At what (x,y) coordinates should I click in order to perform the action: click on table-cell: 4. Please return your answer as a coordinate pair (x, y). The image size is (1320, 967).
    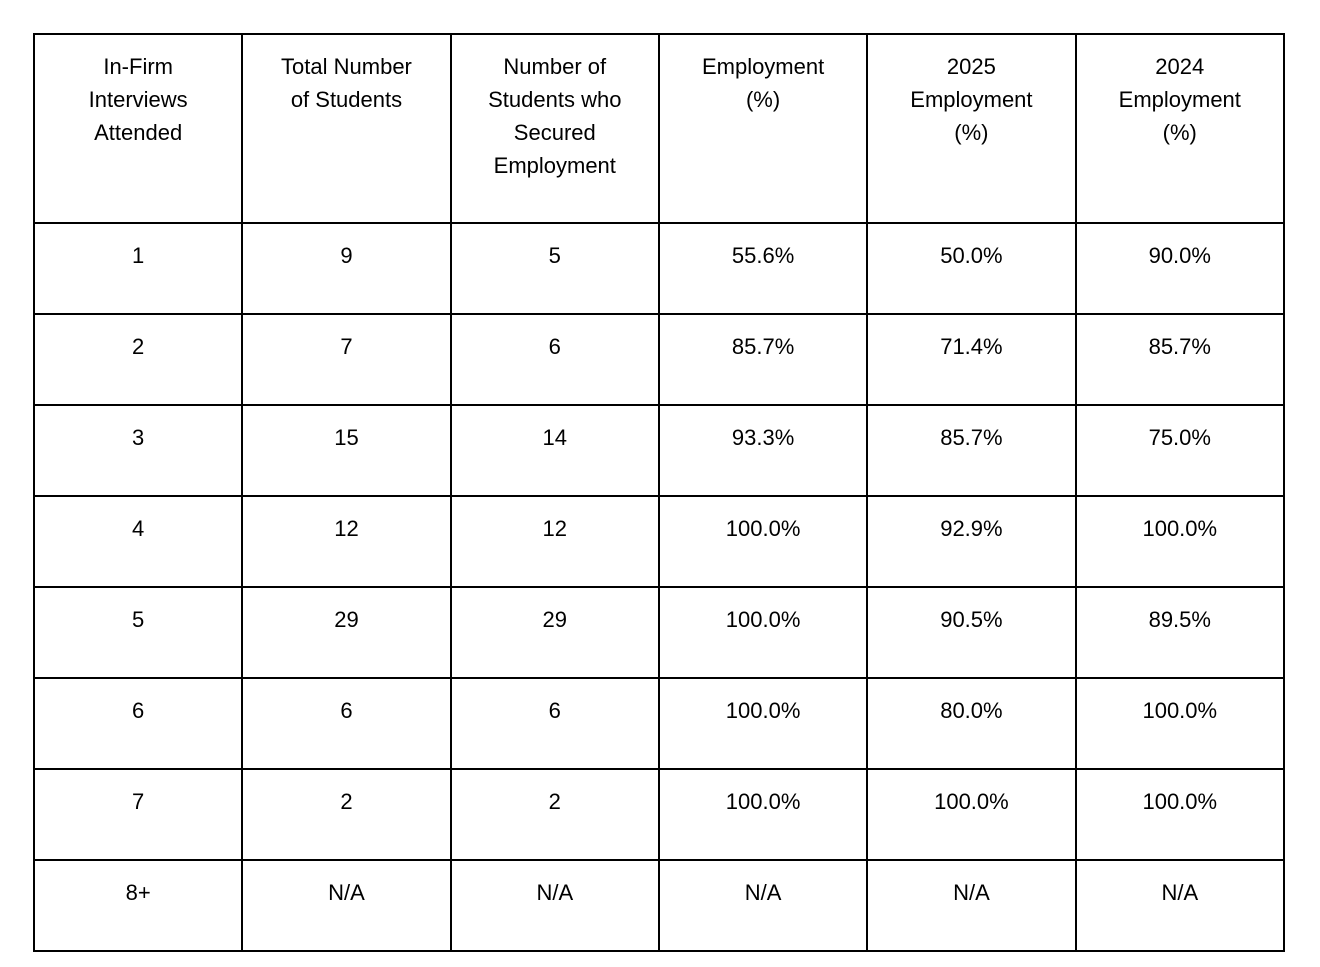
    Looking at the image, I should click on (138, 541).